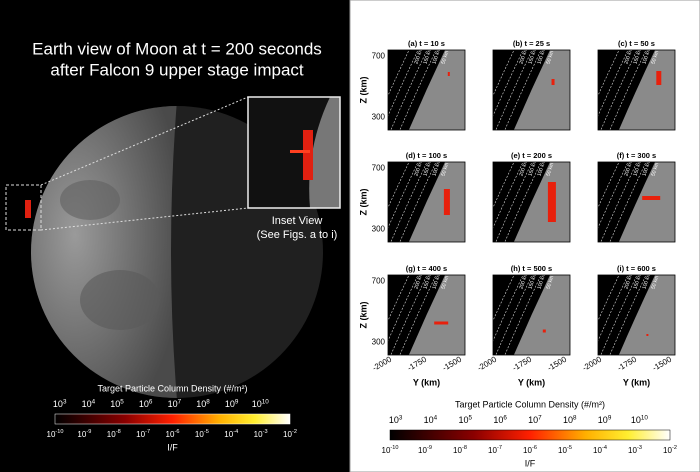  What do you see at coordinates (396, 419) in the screenshot?
I see `top-tick-label: 10³` at bounding box center [396, 419].